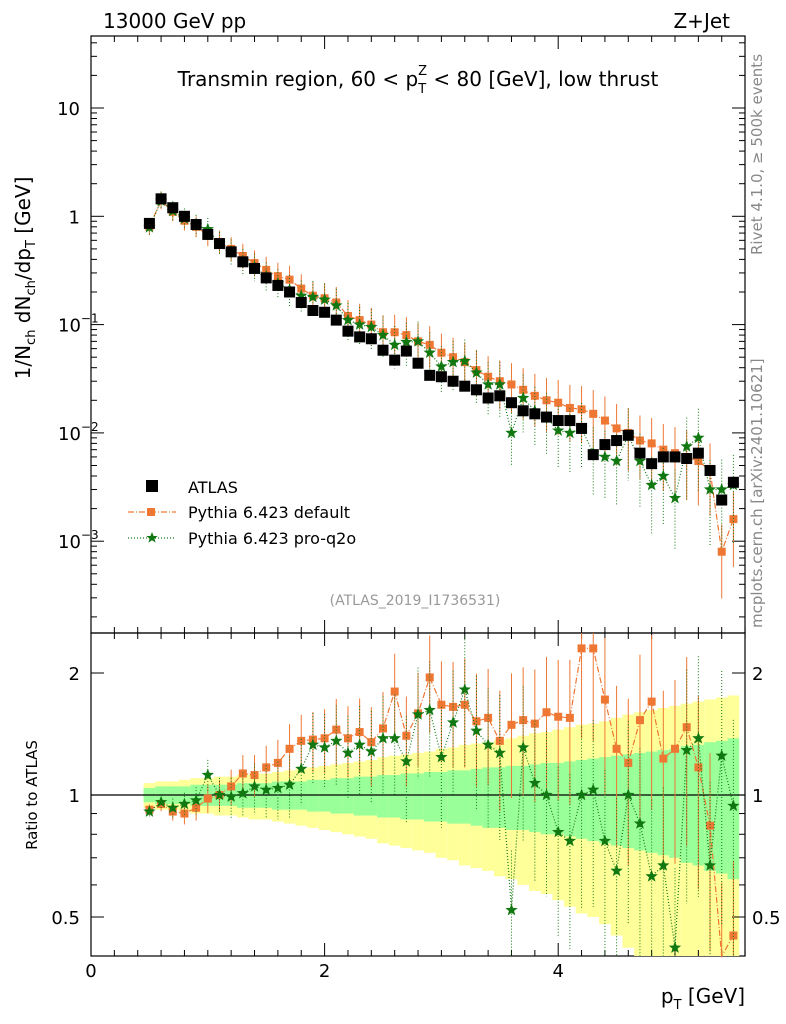 The width and height of the screenshot is (786, 1024). Describe the element at coordinates (90, 427) in the screenshot. I see `y-tick-exponent: −2` at that location.